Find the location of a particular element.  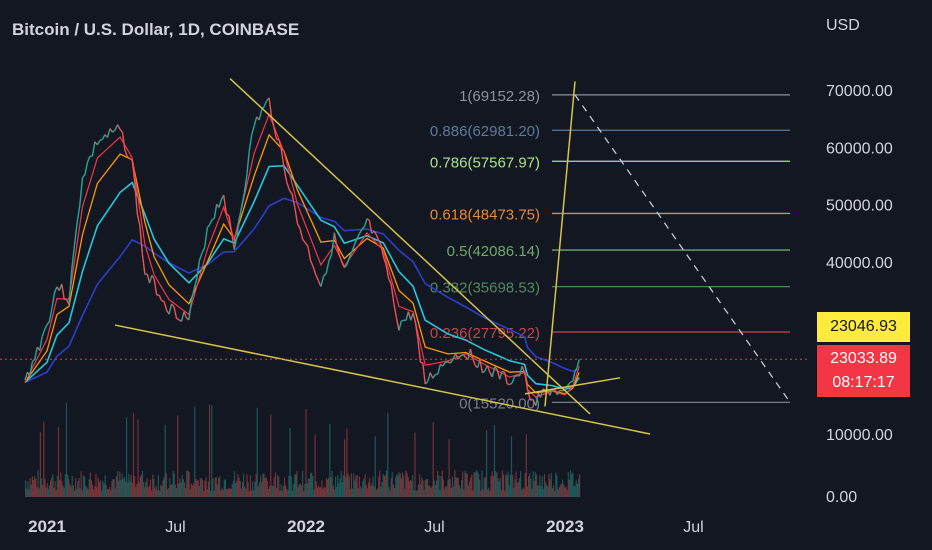

fib-label-0.382: 0.382(35698.53) is located at coordinates (485, 288).